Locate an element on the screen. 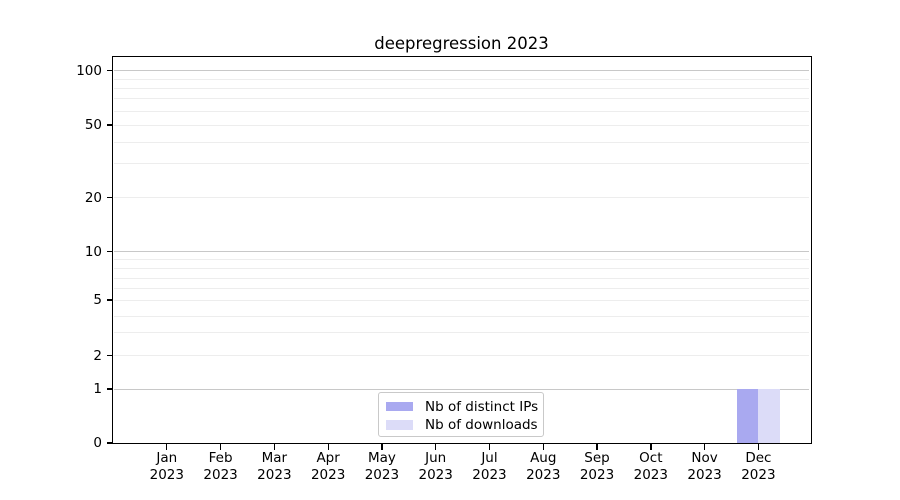 This screenshot has height=500, width=900. x-tick-label-month: Sep is located at coordinates (597, 458).